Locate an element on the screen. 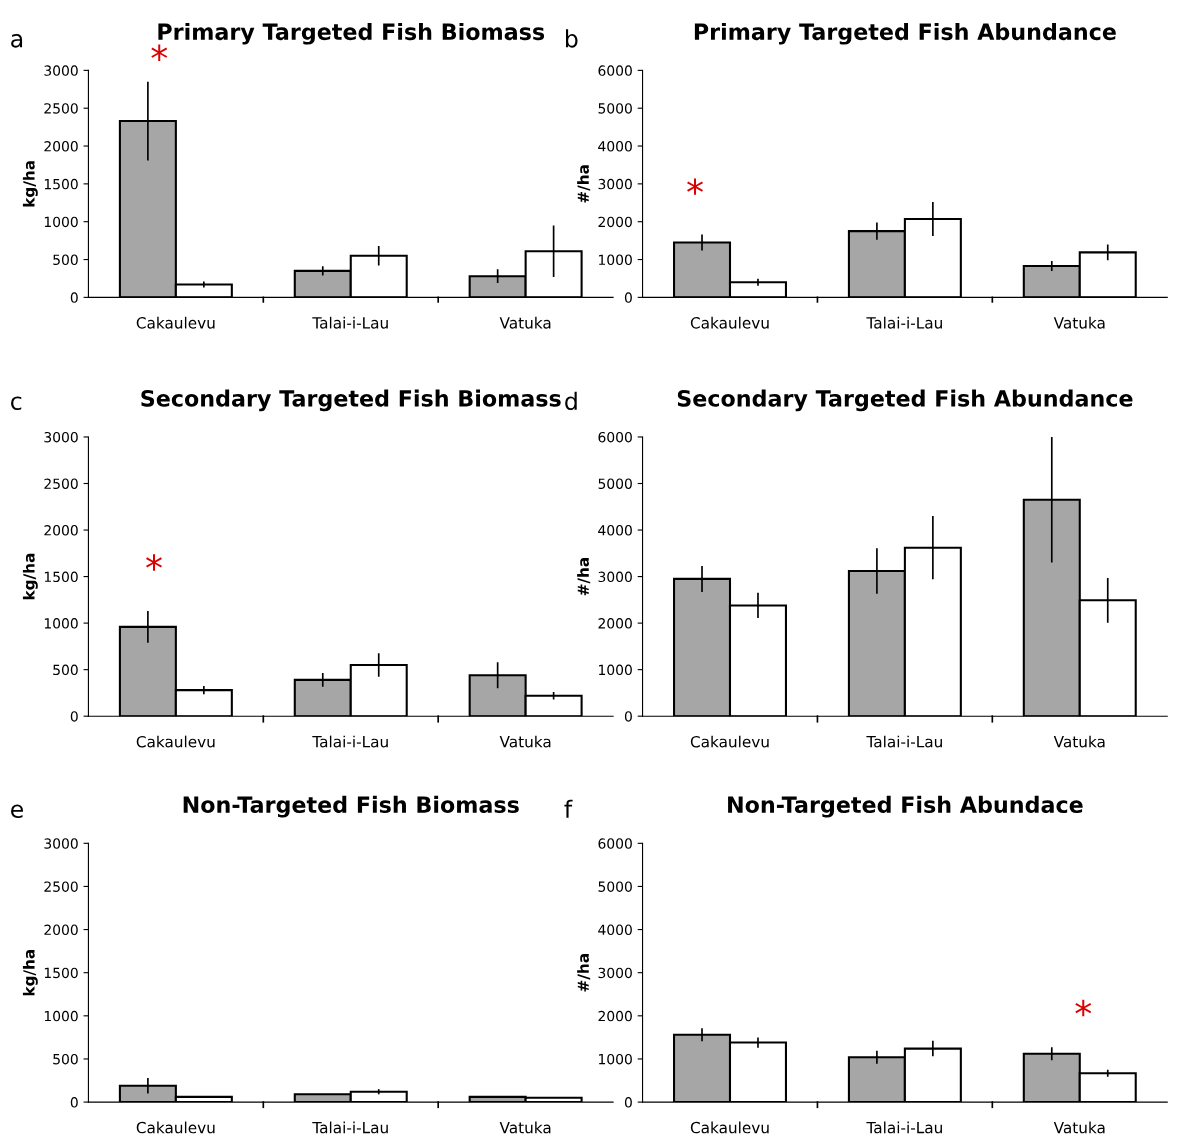 This screenshot has width=1179, height=1135. text: b is located at coordinates (572, 38).